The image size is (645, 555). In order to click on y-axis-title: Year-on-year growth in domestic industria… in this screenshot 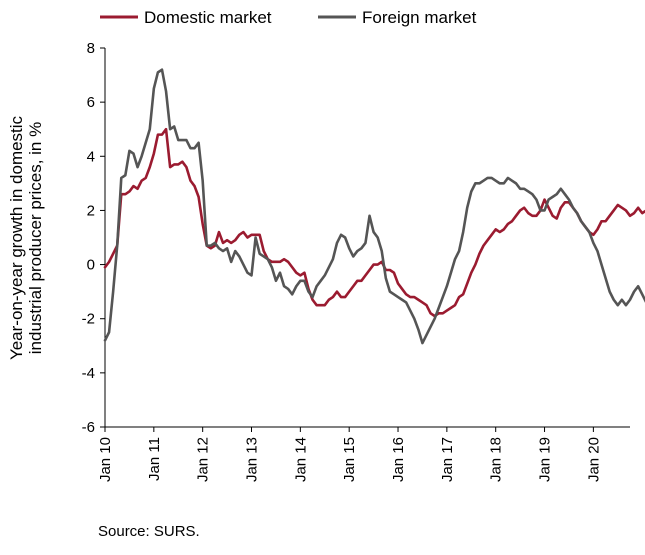, I will do `click(26, 237)`.